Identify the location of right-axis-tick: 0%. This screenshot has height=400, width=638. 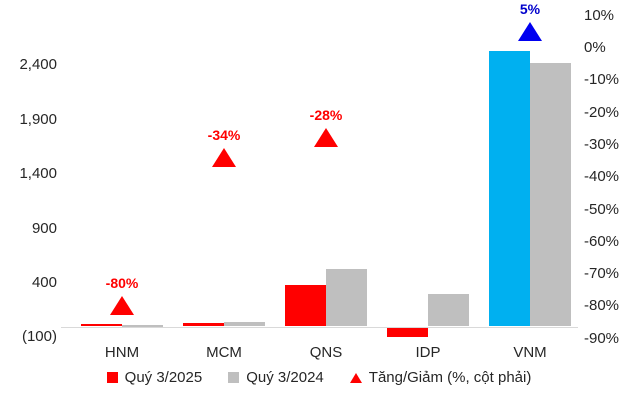
(595, 47).